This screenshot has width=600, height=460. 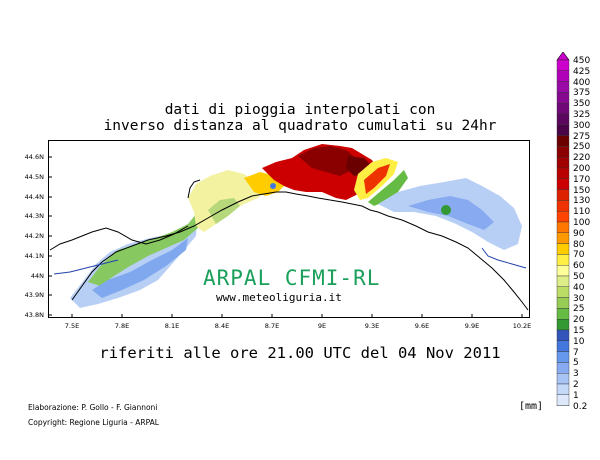 What do you see at coordinates (522, 326) in the screenshot?
I see `lon-tick-10-2: 10.2E` at bounding box center [522, 326].